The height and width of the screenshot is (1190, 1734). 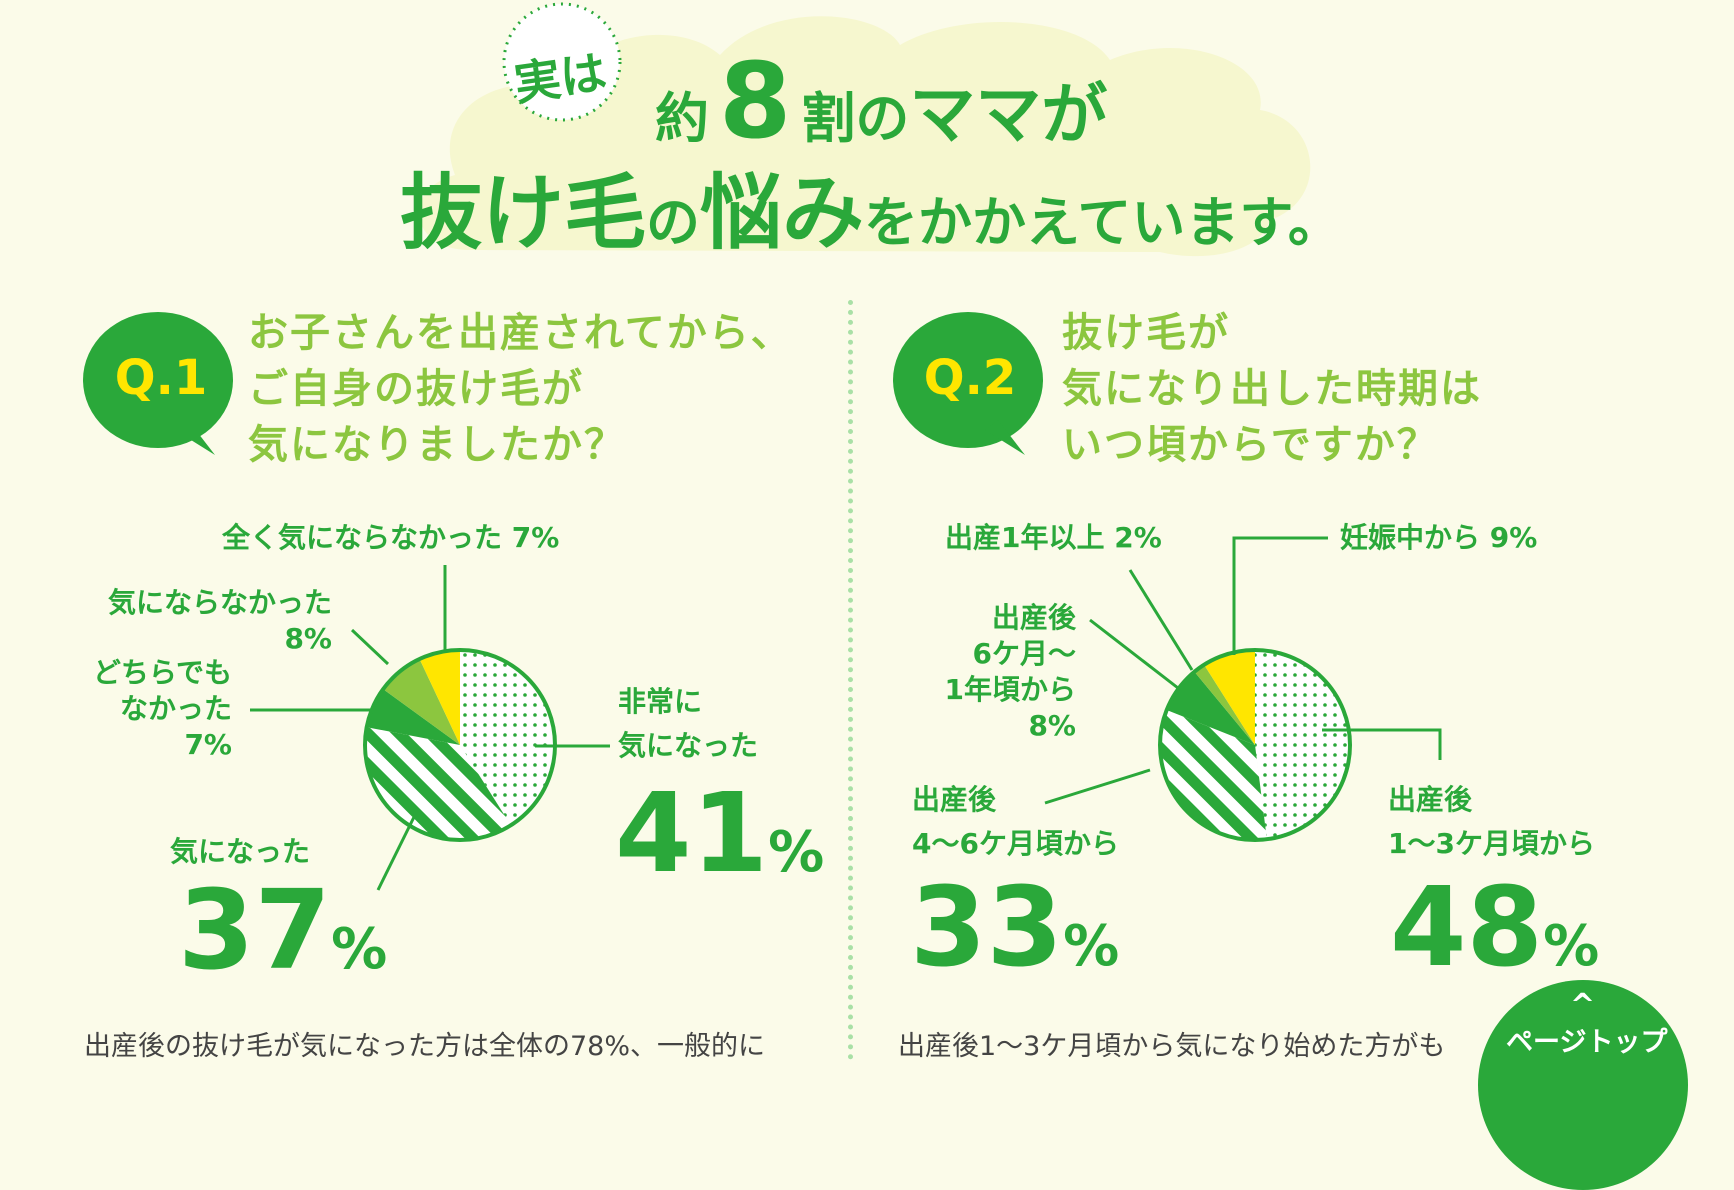 I want to click on q2-question: 抜け毛が 気になり出した時期は いつ頃からですか？, so click(x=1272, y=389).